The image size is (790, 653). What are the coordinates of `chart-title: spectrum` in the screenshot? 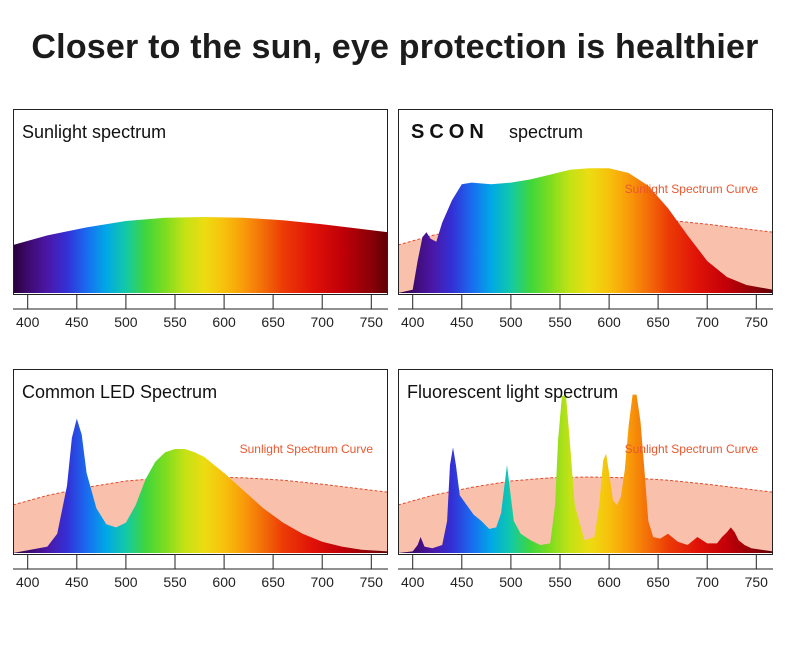 It's located at (546, 132).